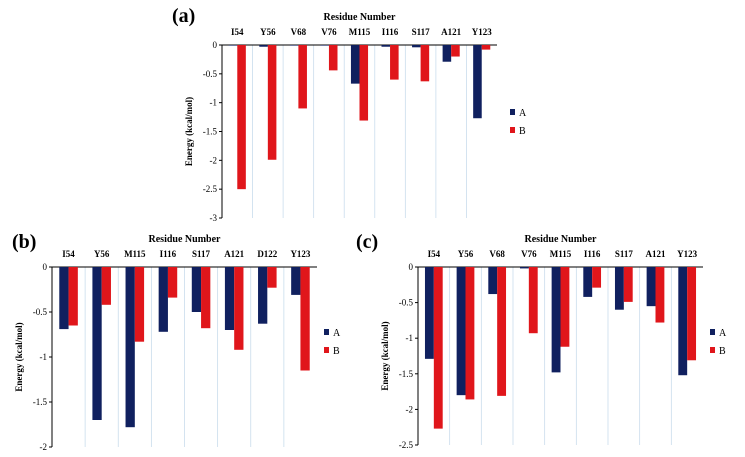 Image resolution: width=745 pixels, height=457 pixels. What do you see at coordinates (183, 16) in the screenshot?
I see `panel-label: (a)` at bounding box center [183, 16].